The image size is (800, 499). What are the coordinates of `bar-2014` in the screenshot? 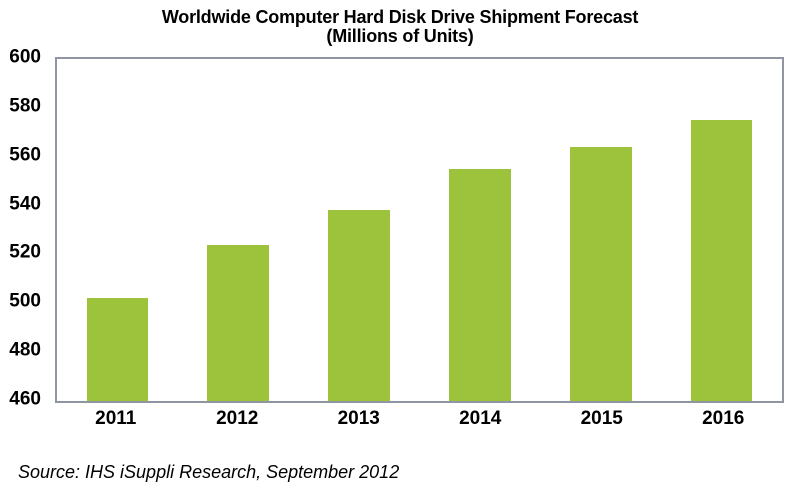 It's located at (480, 284).